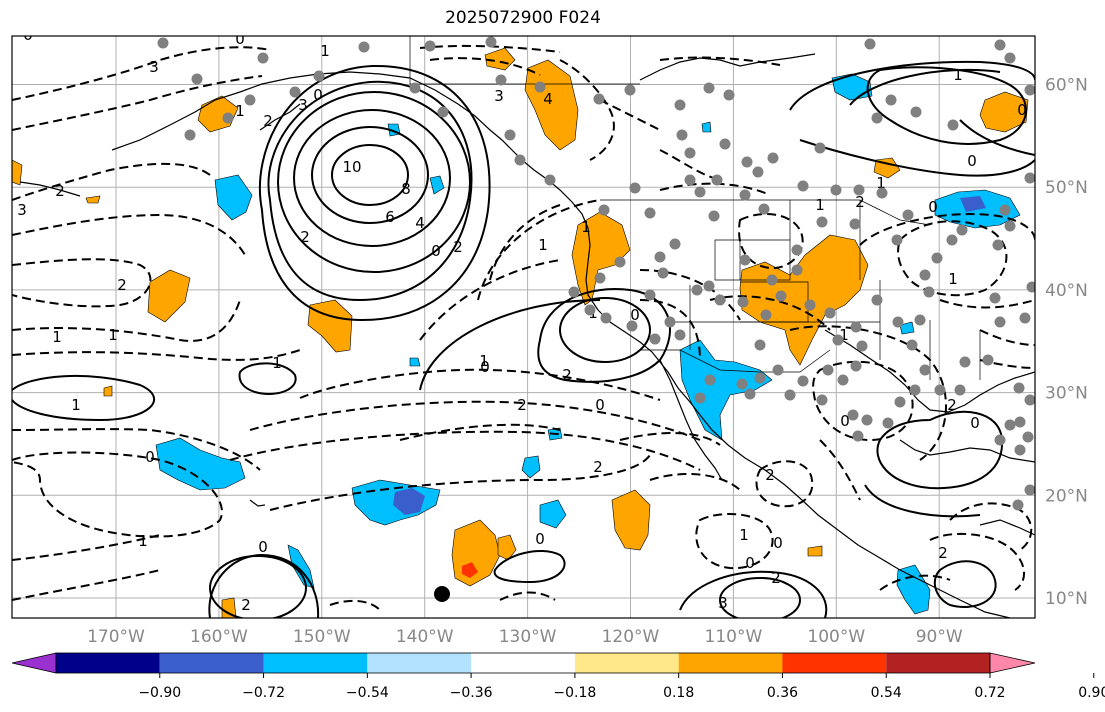 The width and height of the screenshot is (1105, 712). Describe the element at coordinates (470, 570) in the screenshot. I see `strong-positive-shading` at that location.